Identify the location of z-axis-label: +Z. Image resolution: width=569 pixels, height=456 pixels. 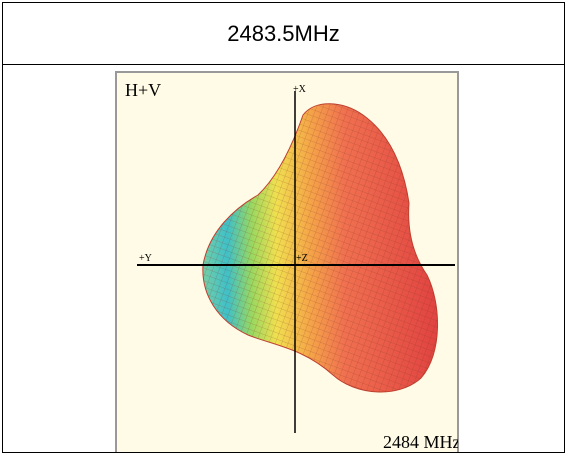
(302, 258).